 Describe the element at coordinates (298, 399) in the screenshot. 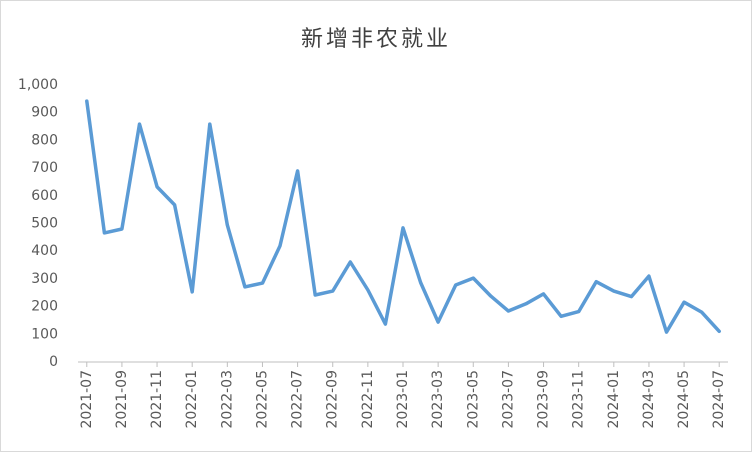

I see `x-tick-label: 2022-07` at that location.